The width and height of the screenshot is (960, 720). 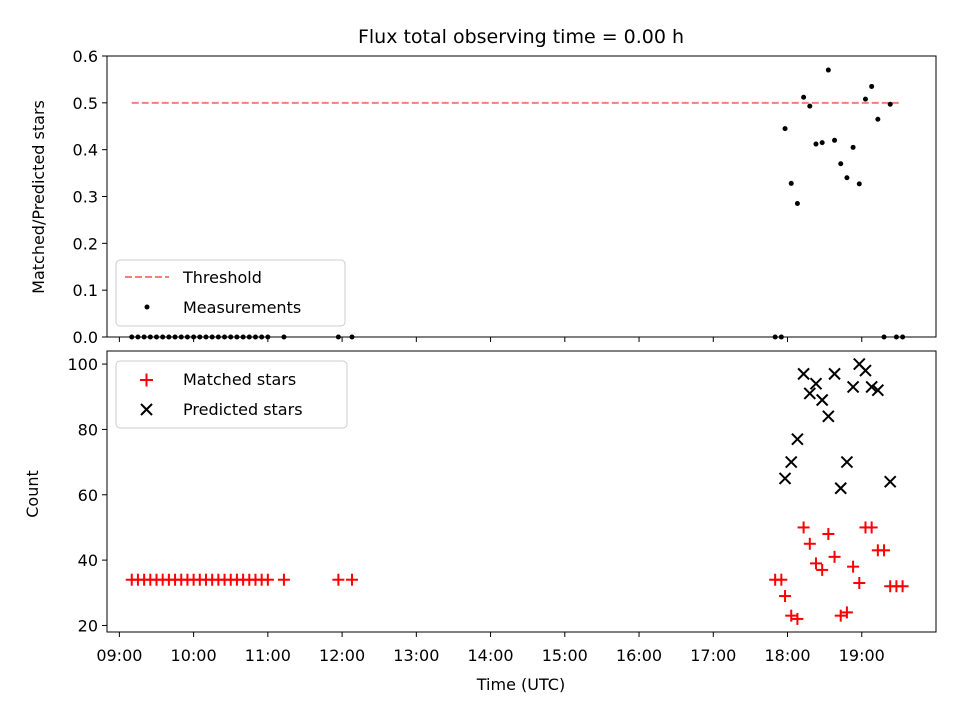 What do you see at coordinates (146, 409) in the screenshot?
I see `predicted-legend-marker` at bounding box center [146, 409].